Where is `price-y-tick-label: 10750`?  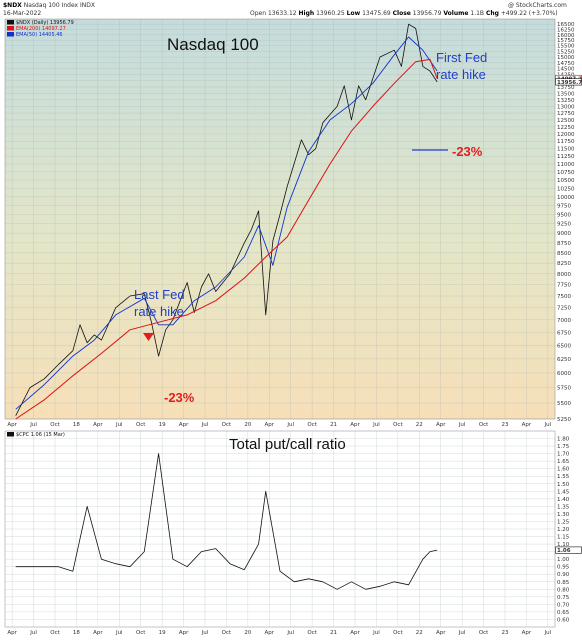 price-y-tick-label: 10750 is located at coordinates (566, 173).